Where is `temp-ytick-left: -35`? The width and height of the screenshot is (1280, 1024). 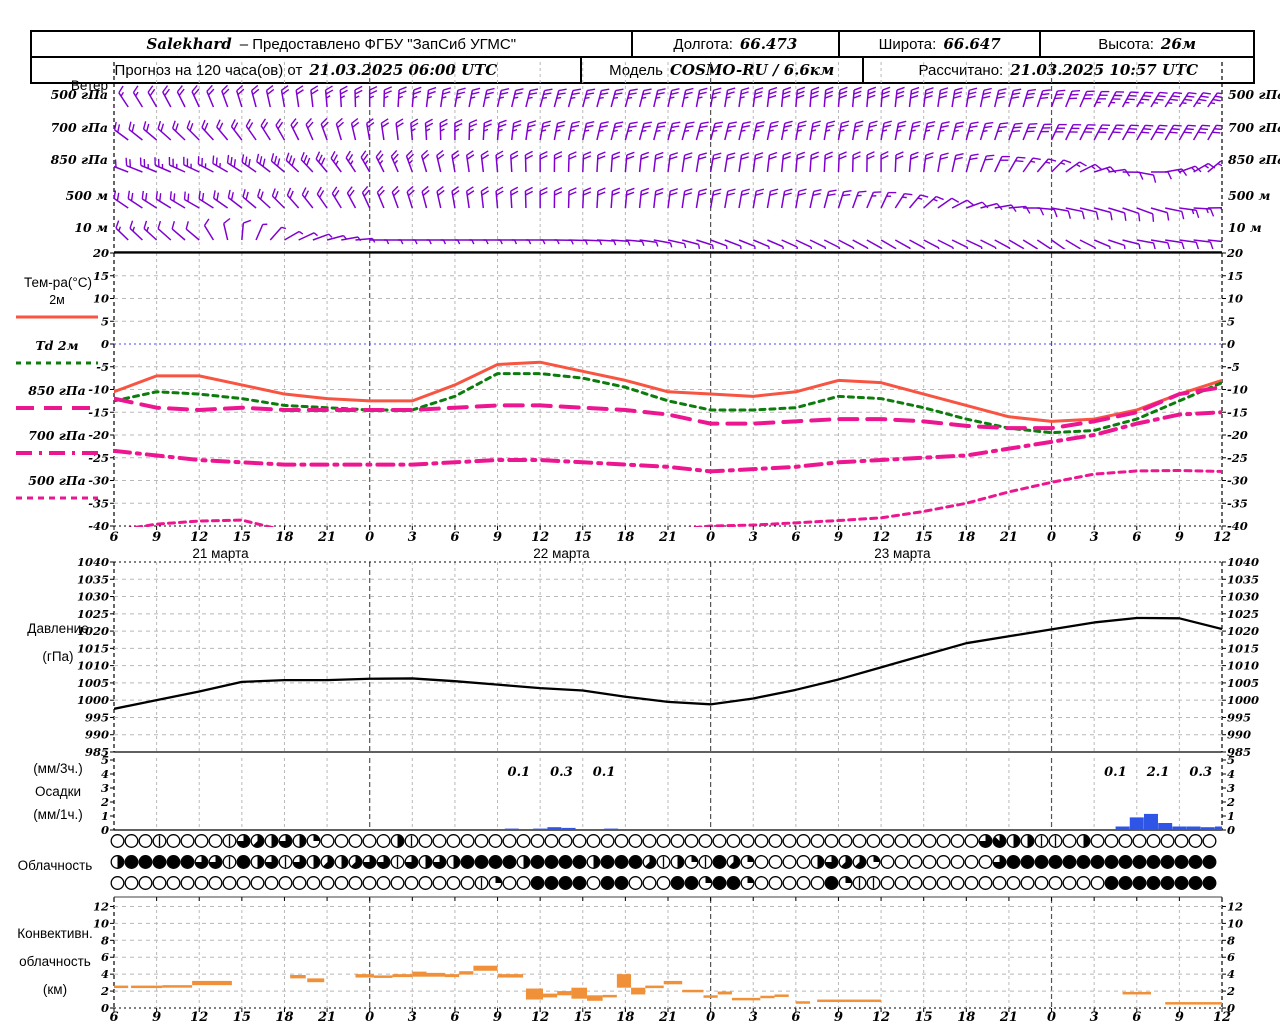 temp-ytick-left: -35 is located at coordinates (98, 503).